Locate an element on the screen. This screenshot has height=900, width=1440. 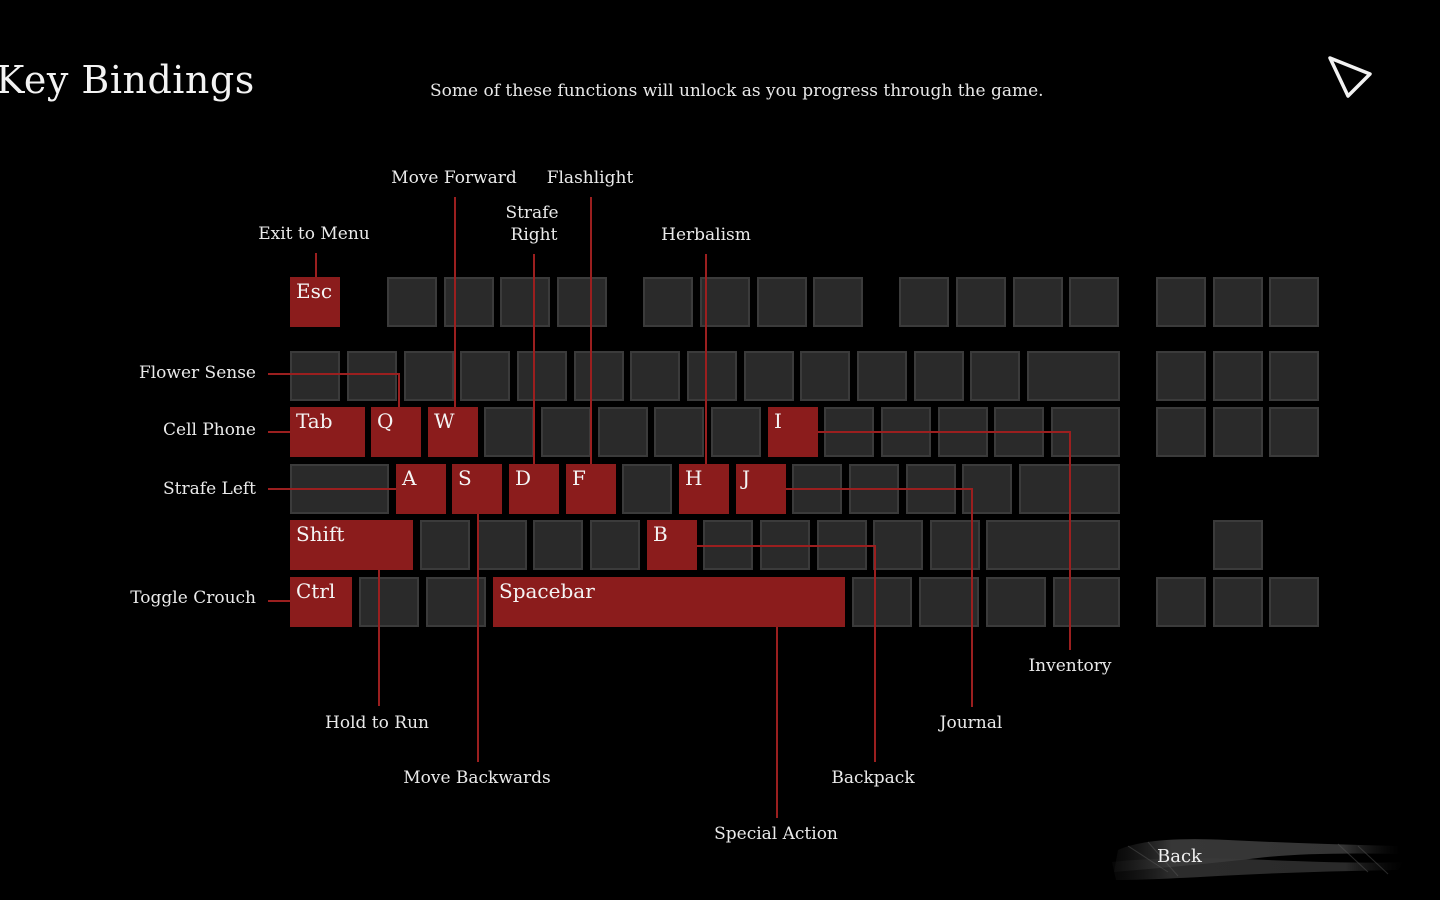
key-q: Q is located at coordinates (396, 432).